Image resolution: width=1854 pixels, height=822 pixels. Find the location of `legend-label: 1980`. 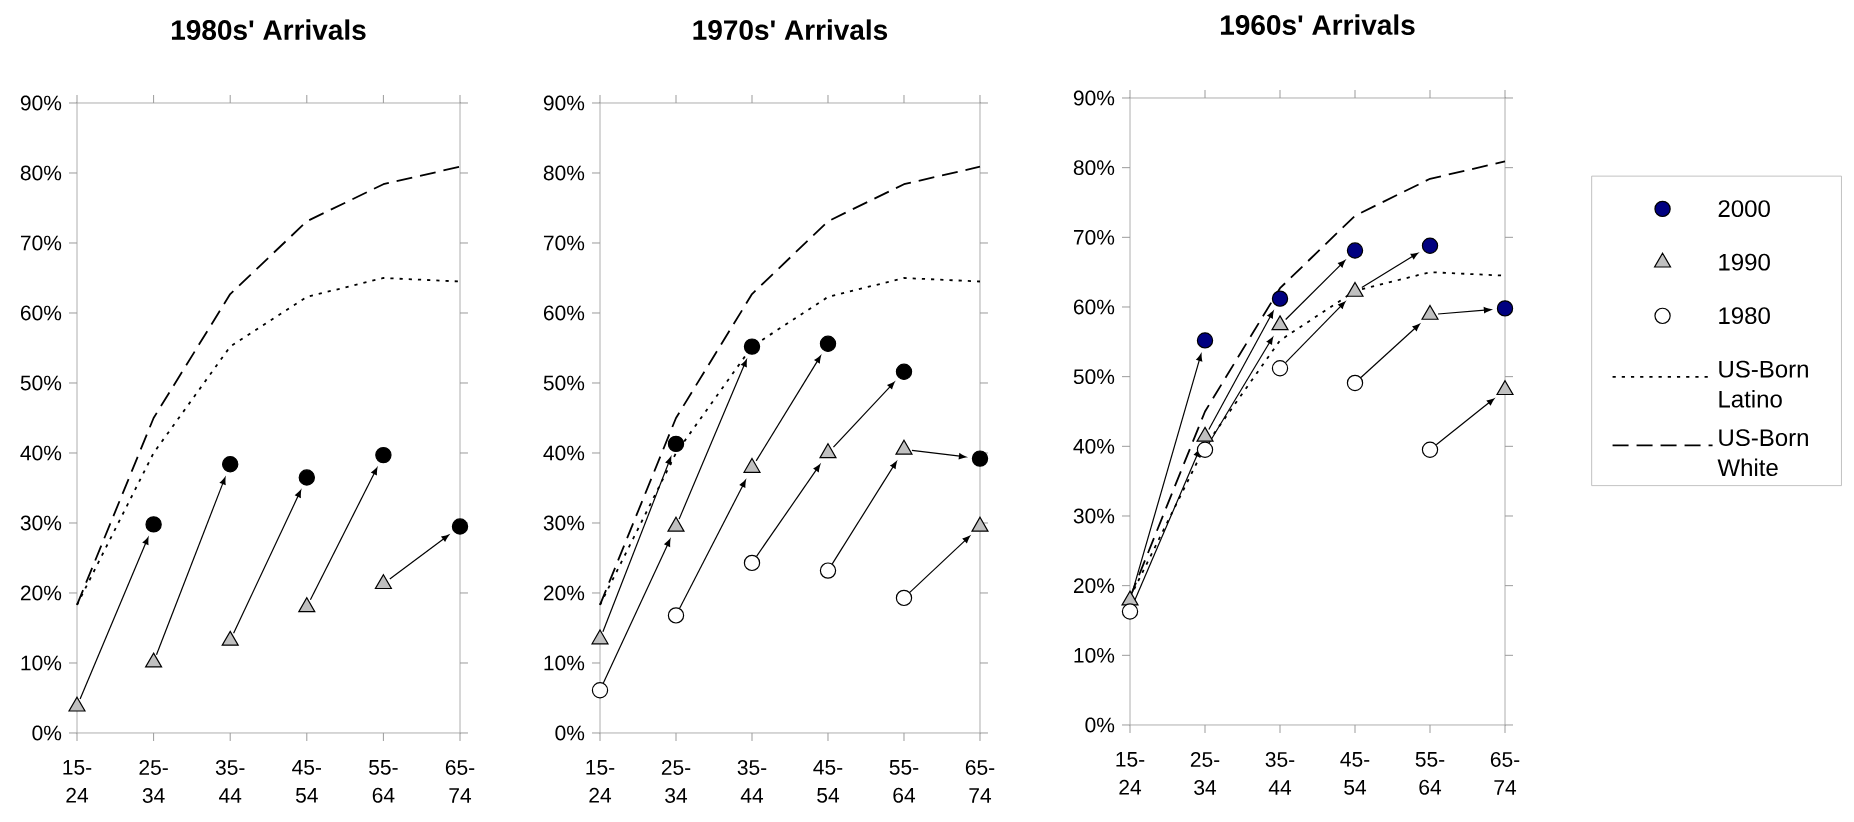

legend-label: 1980 is located at coordinates (1744, 316).